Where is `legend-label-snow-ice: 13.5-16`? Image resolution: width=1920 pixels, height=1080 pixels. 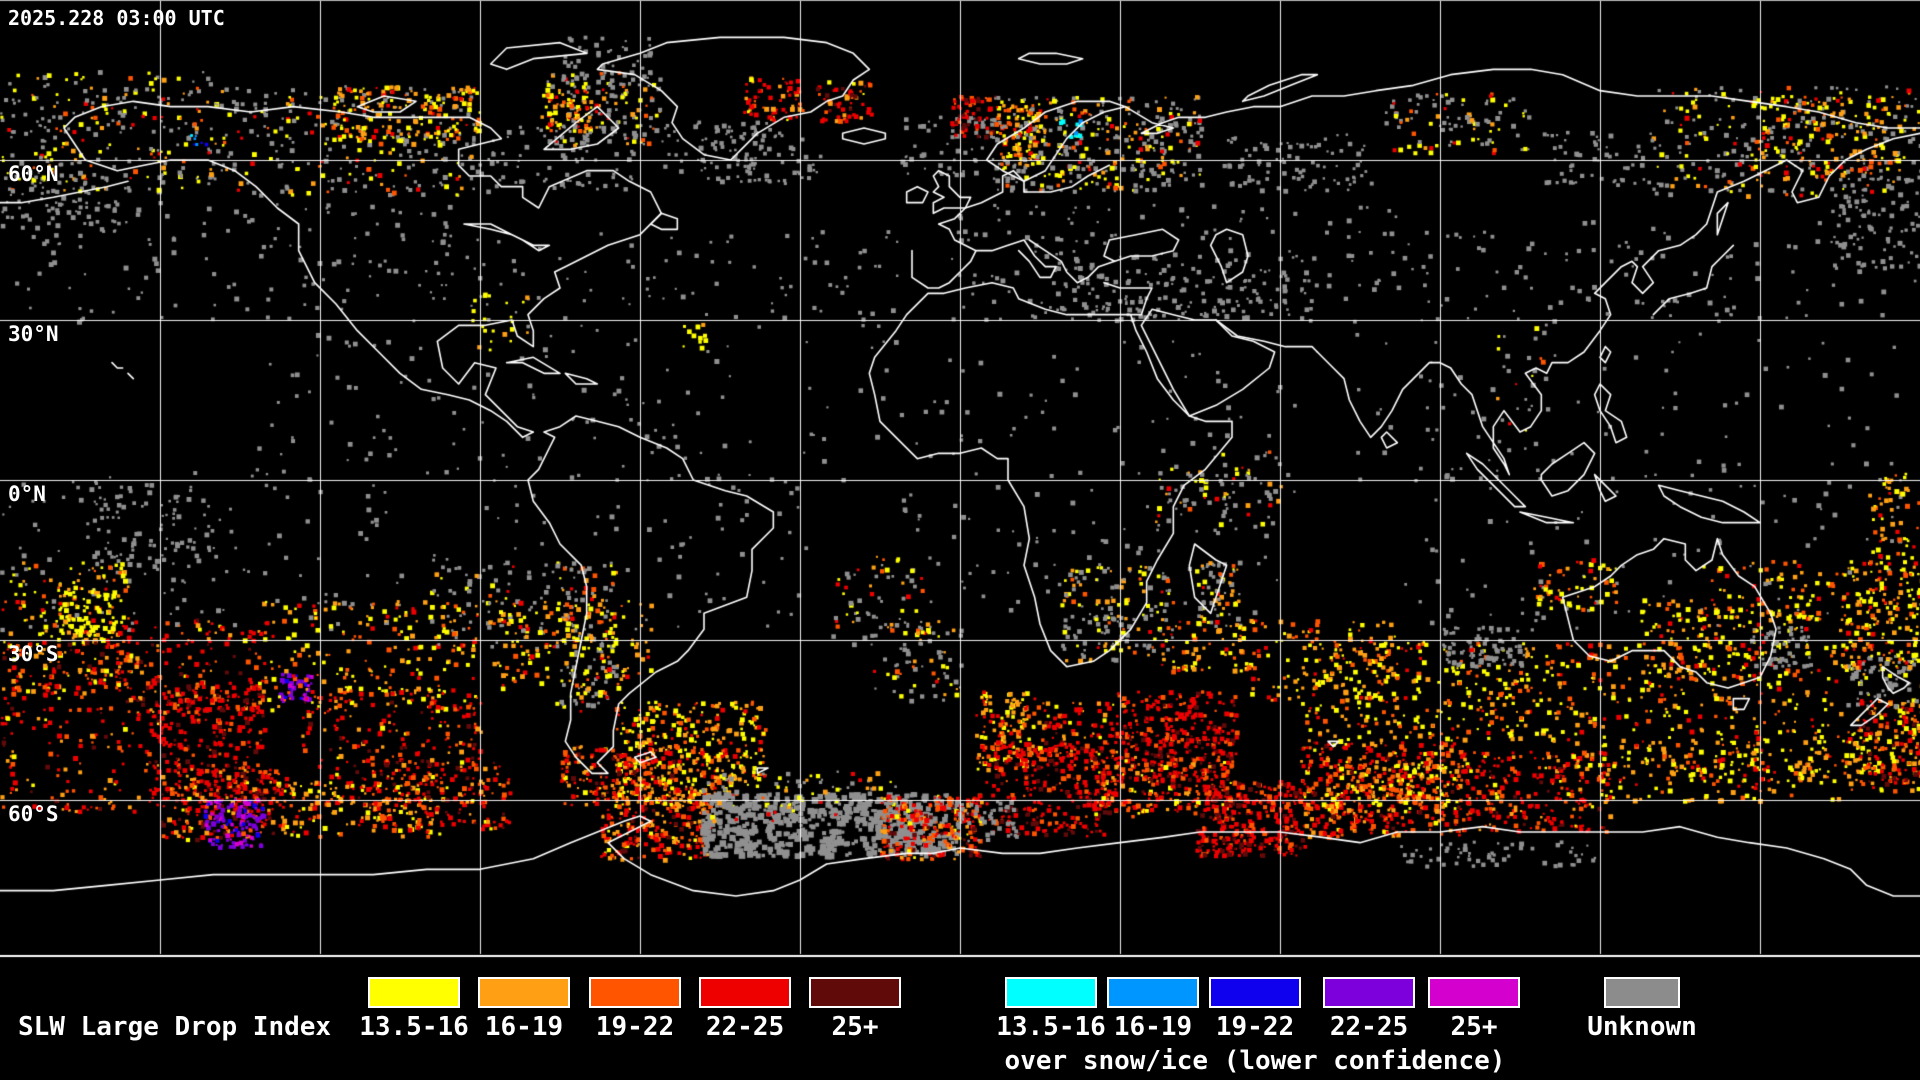 legend-label-snow-ice: 13.5-16 is located at coordinates (1051, 1027).